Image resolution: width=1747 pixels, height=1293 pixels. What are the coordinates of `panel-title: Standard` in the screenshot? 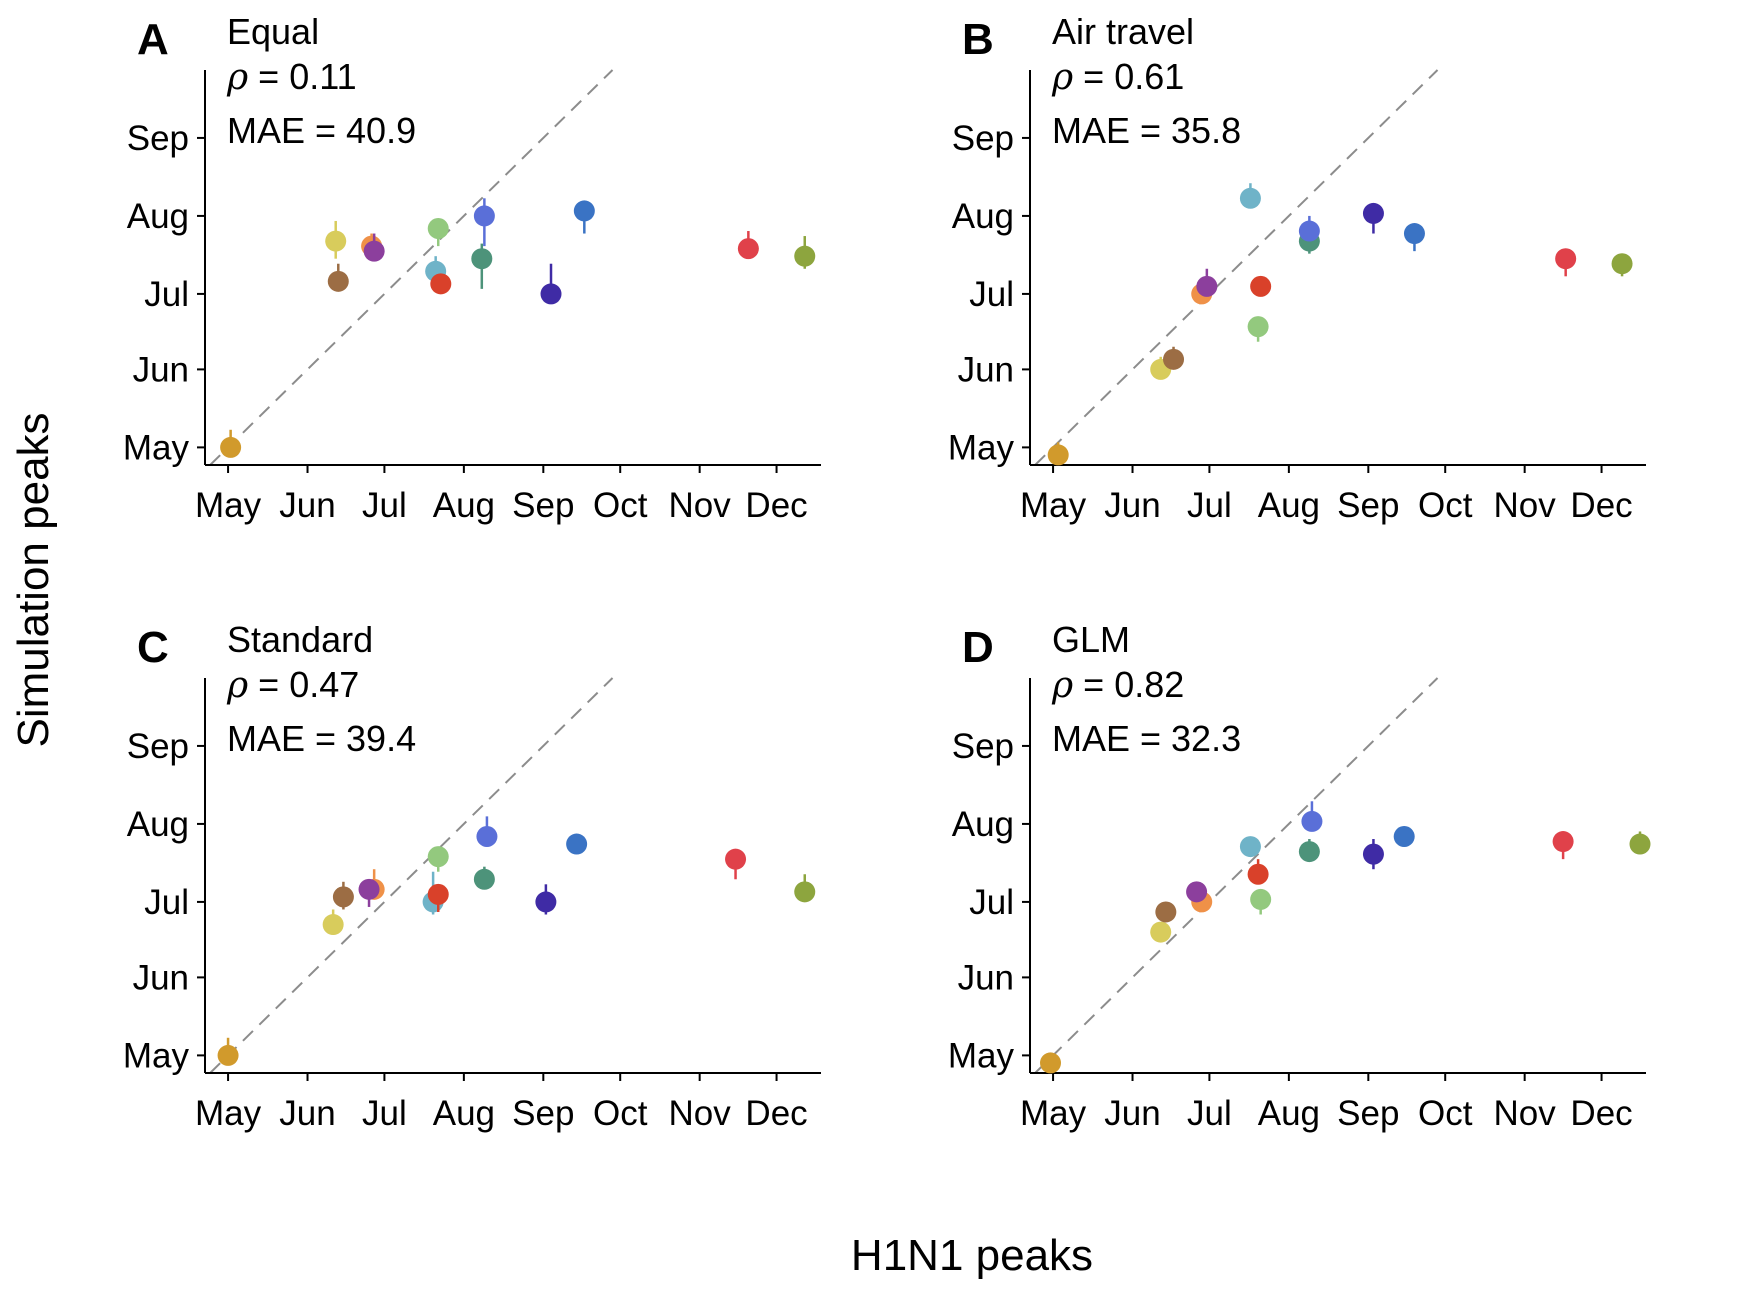 It's located at (300, 639).